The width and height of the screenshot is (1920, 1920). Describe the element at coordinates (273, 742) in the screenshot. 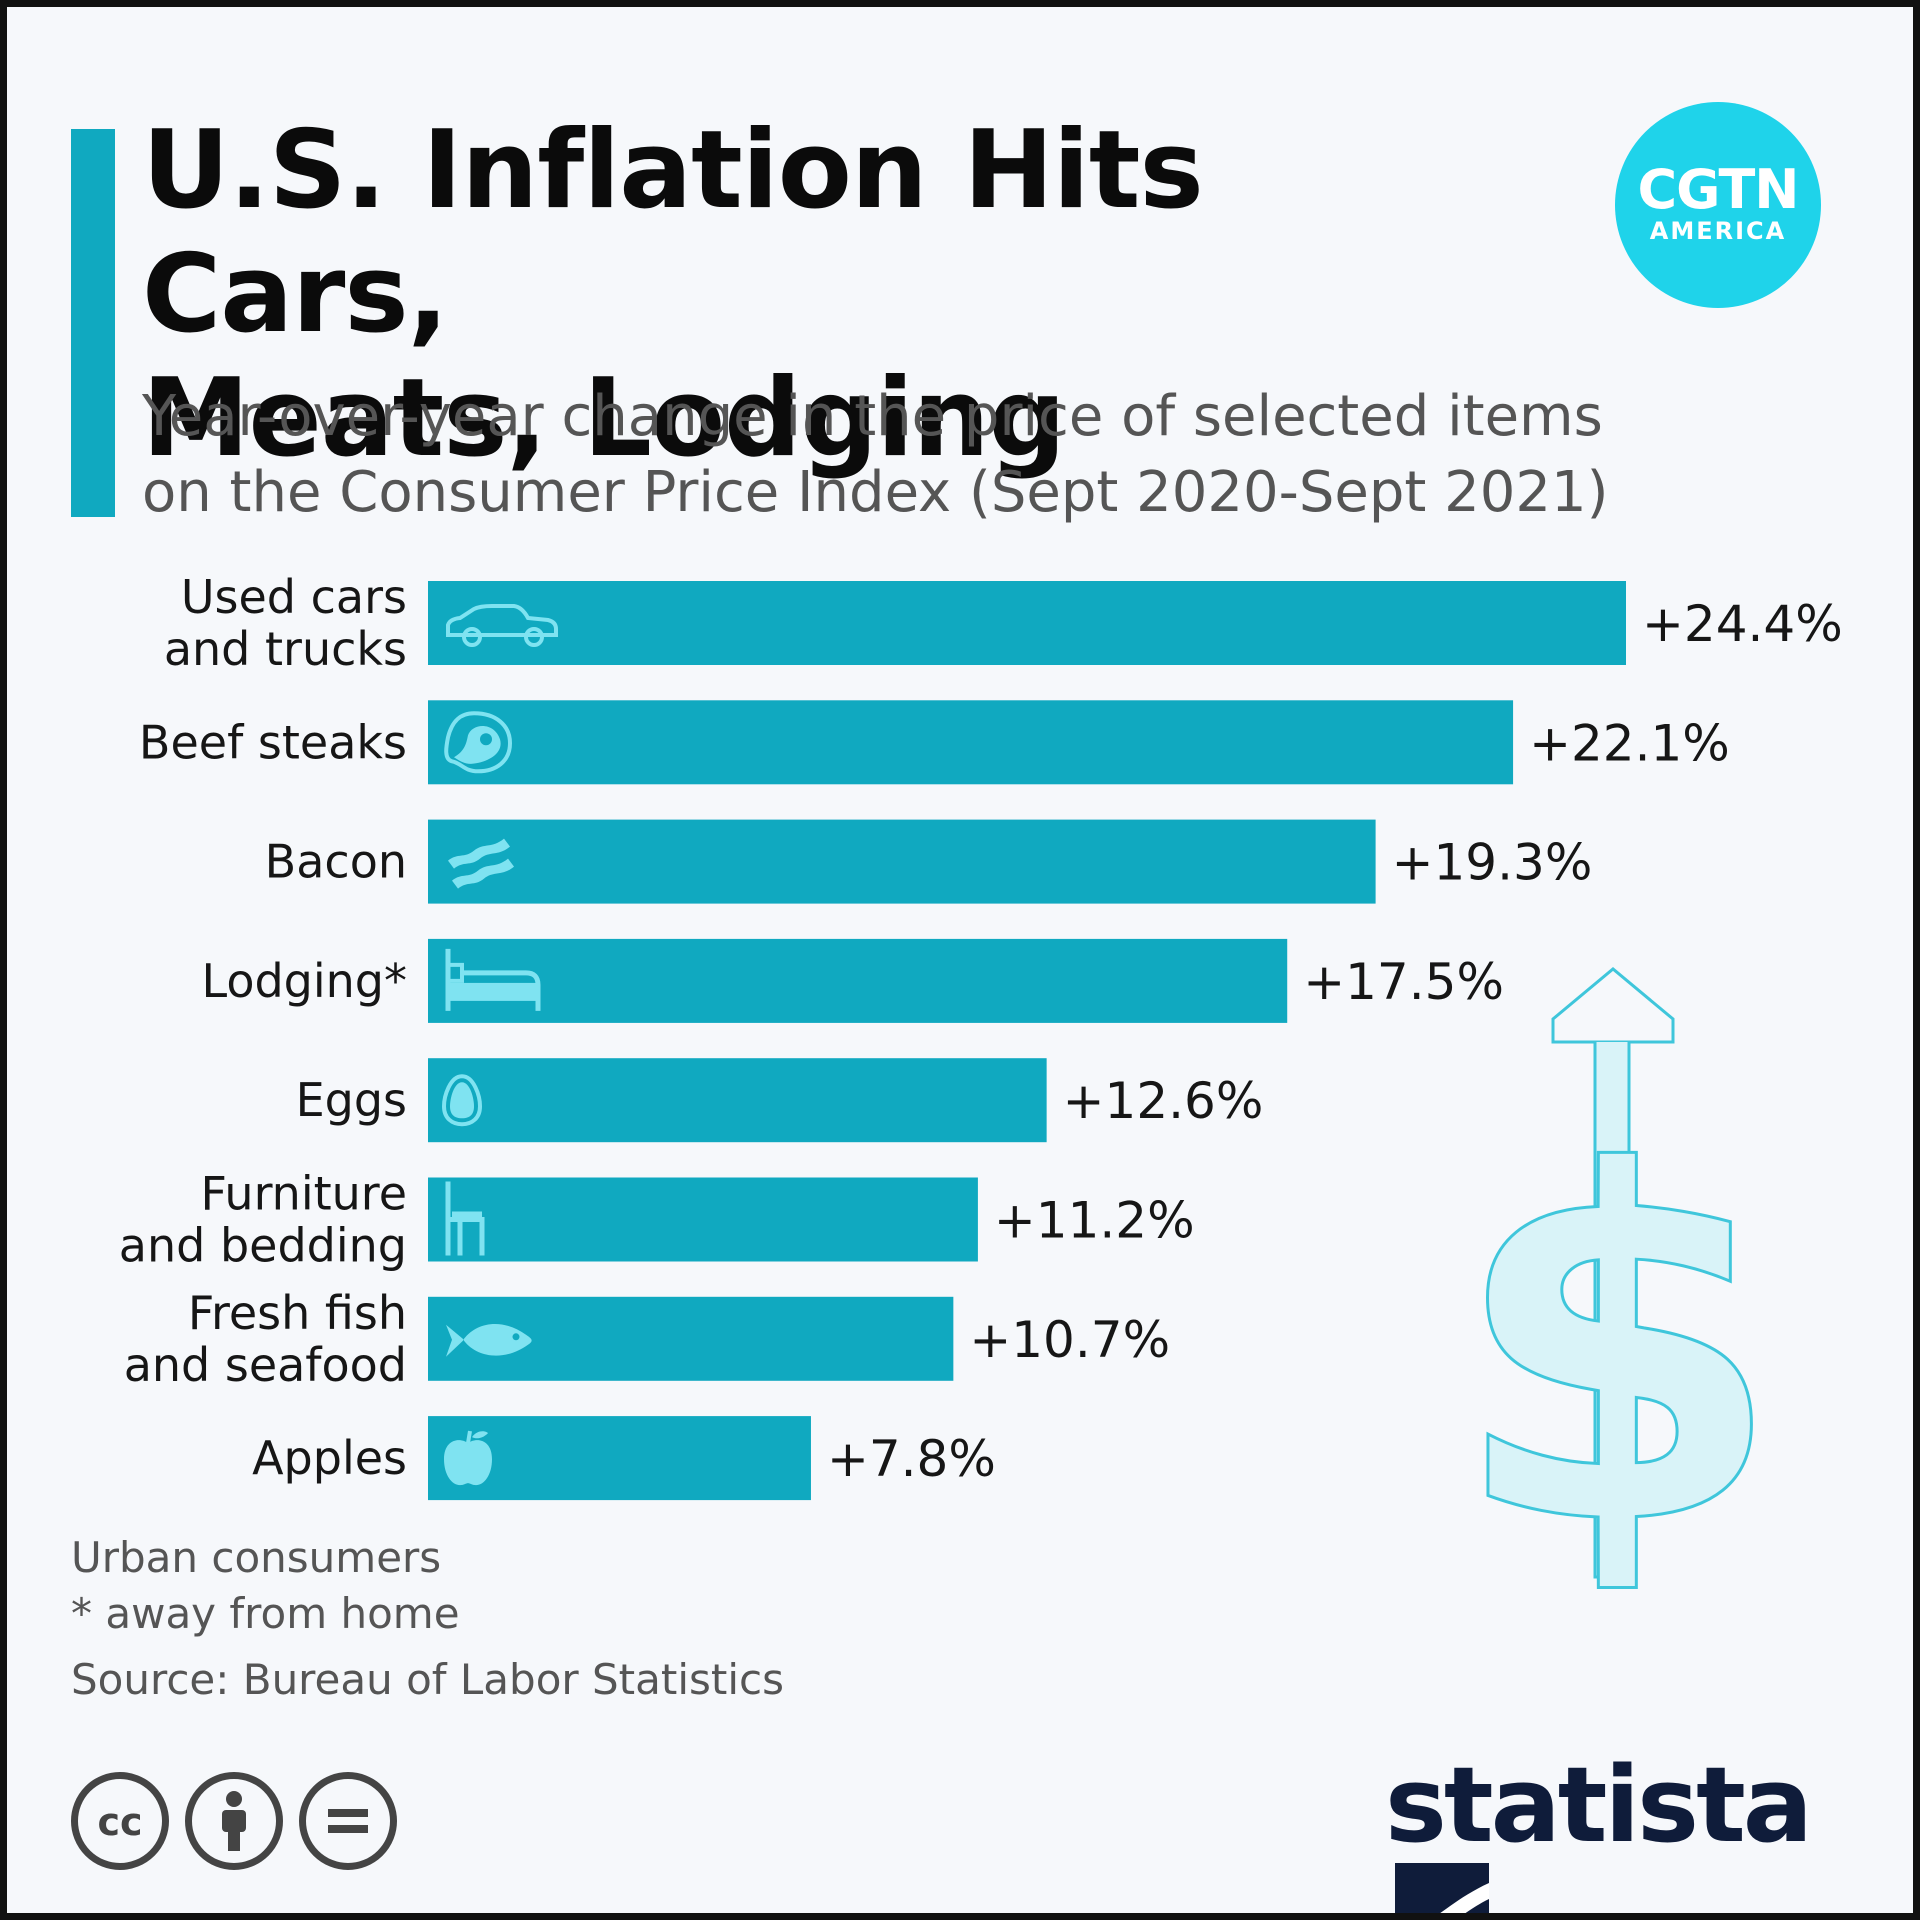

I see `category-label: Beef steaks` at that location.